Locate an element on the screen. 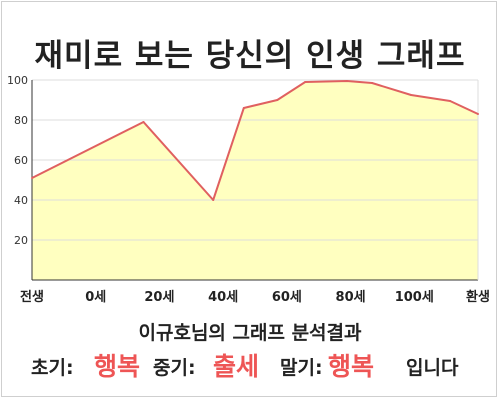 This screenshot has height=400, width=500. y-tick-label: 20 is located at coordinates (21, 240).